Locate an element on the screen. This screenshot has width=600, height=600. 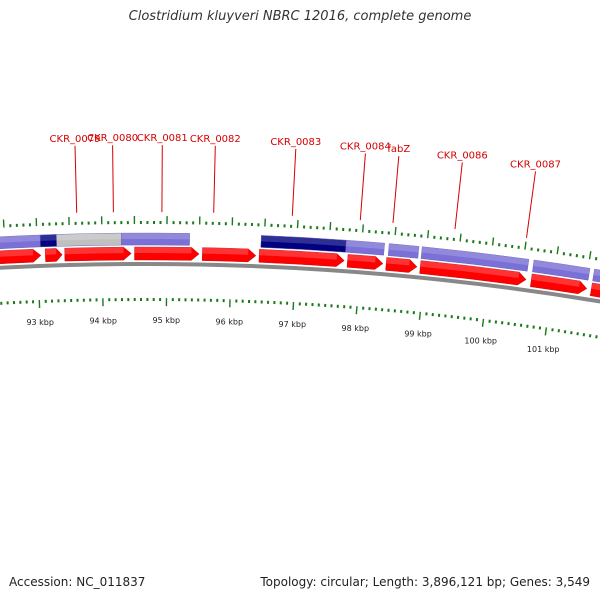
kbp-label: 98 kbp is located at coordinates (356, 328).